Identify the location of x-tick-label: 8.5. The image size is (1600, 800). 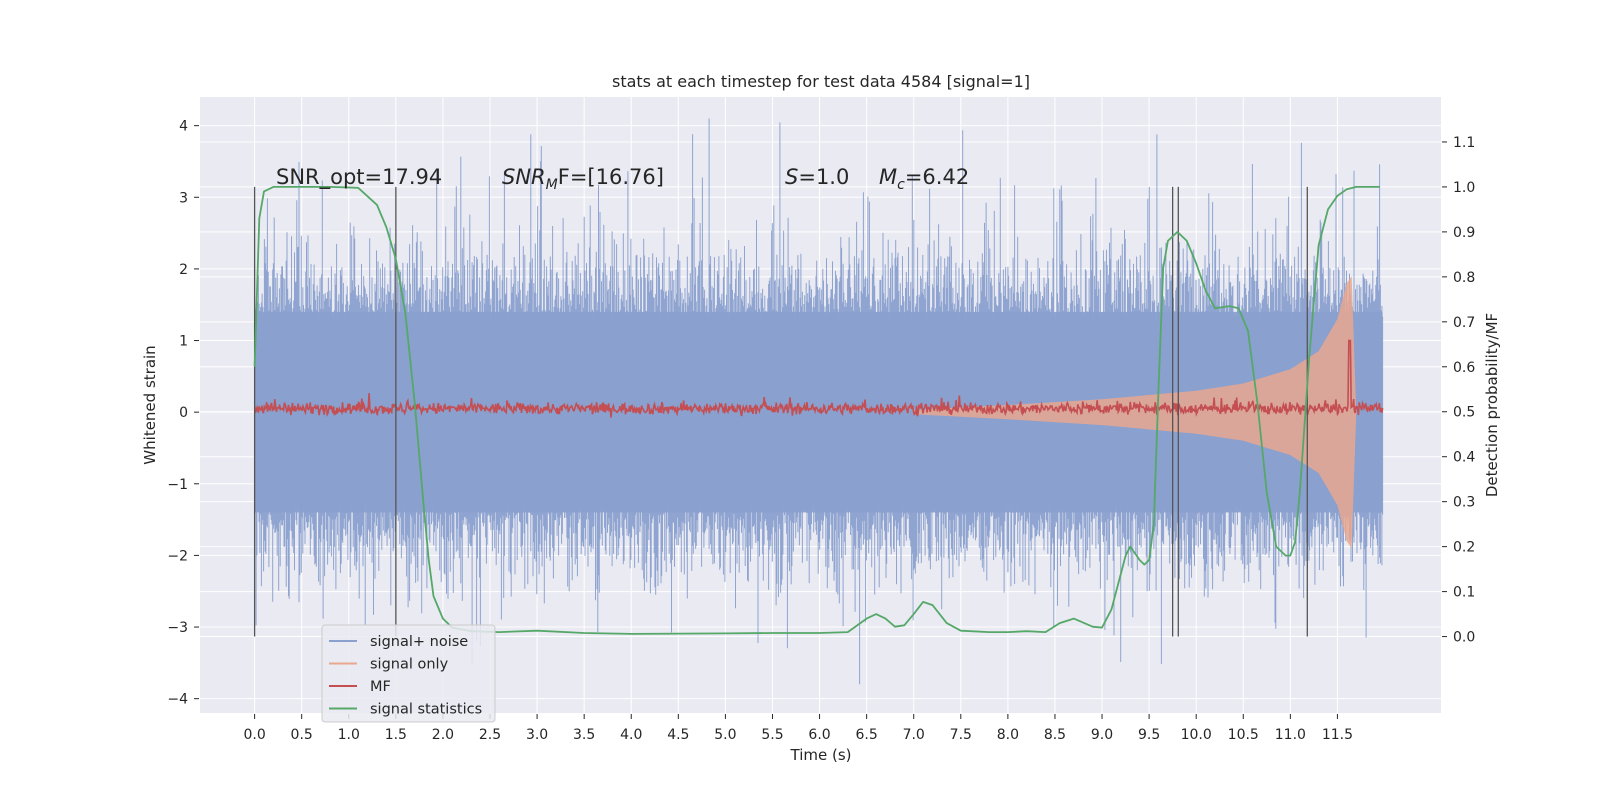
(1055, 735).